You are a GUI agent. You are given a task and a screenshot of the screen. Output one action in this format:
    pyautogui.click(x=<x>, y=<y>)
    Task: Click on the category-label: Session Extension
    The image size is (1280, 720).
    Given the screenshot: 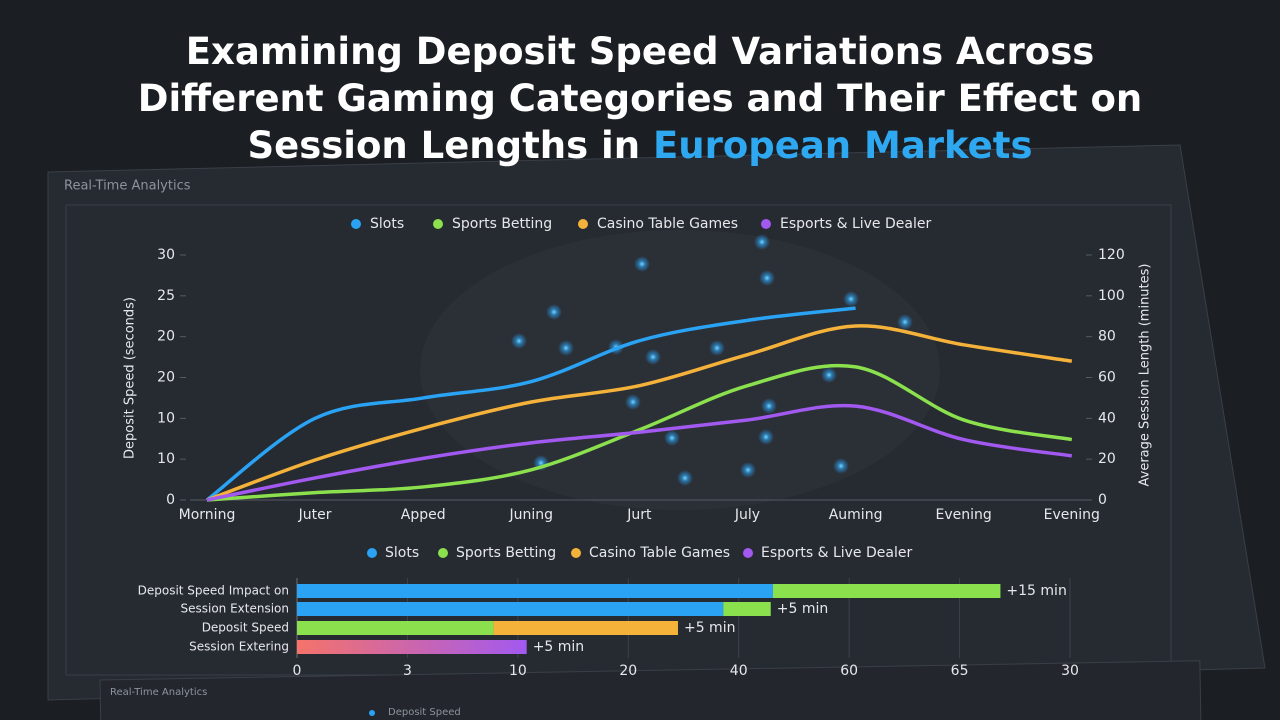 What is the action you would take?
    pyautogui.click(x=234, y=609)
    